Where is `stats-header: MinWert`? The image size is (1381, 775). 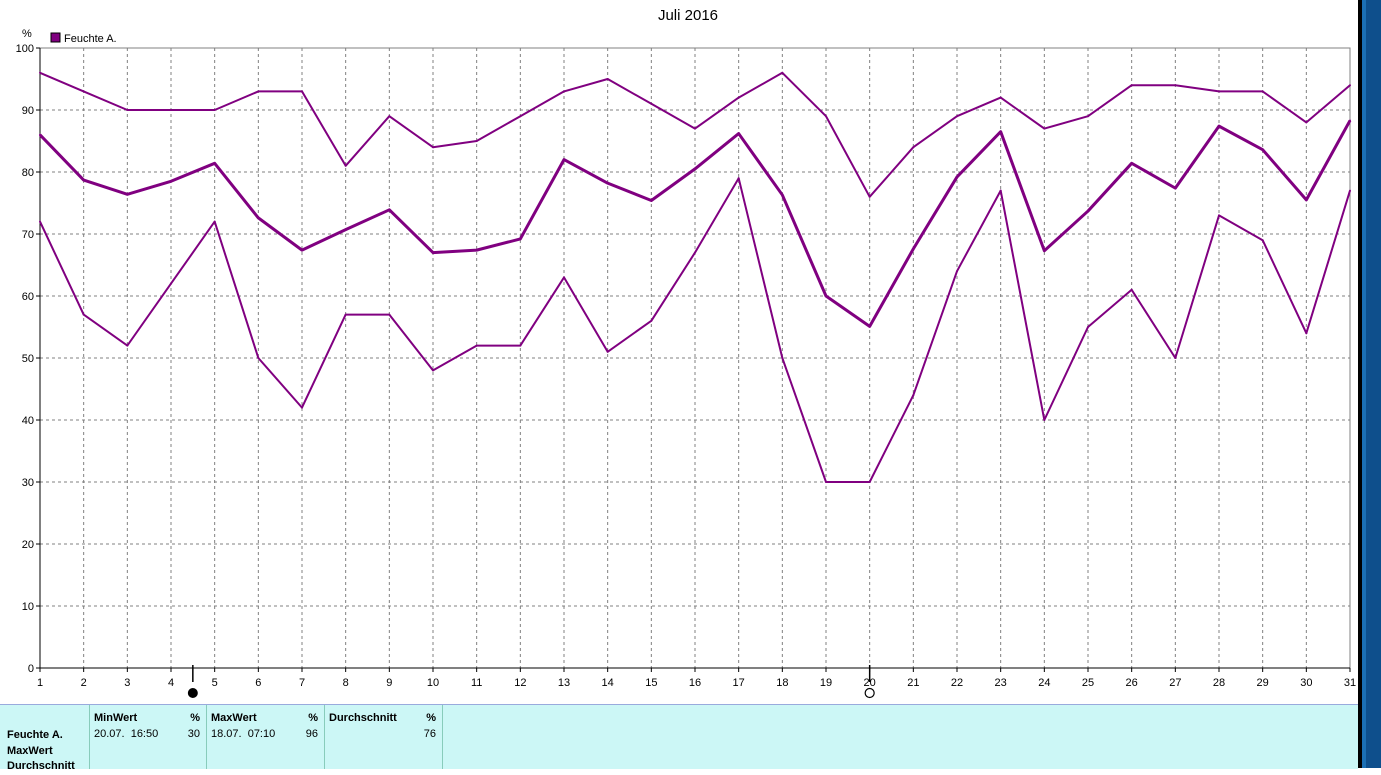
stats-header: MinWert is located at coordinates (116, 718).